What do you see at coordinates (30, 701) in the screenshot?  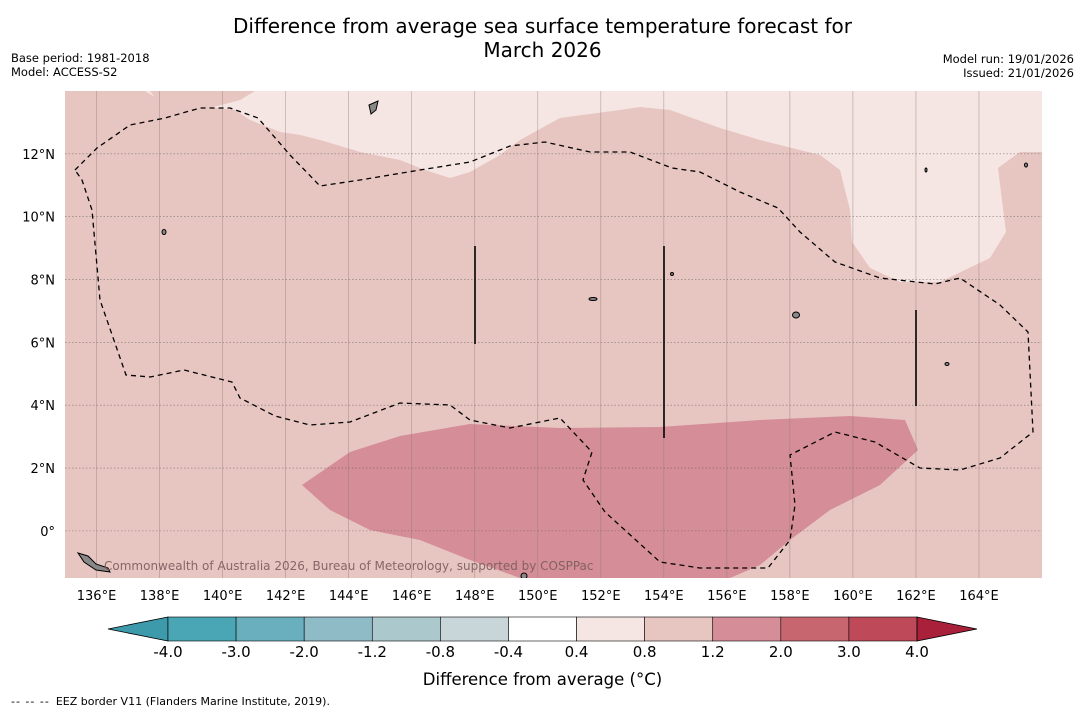 I see `eez-legend-dash: -- -- --` at bounding box center [30, 701].